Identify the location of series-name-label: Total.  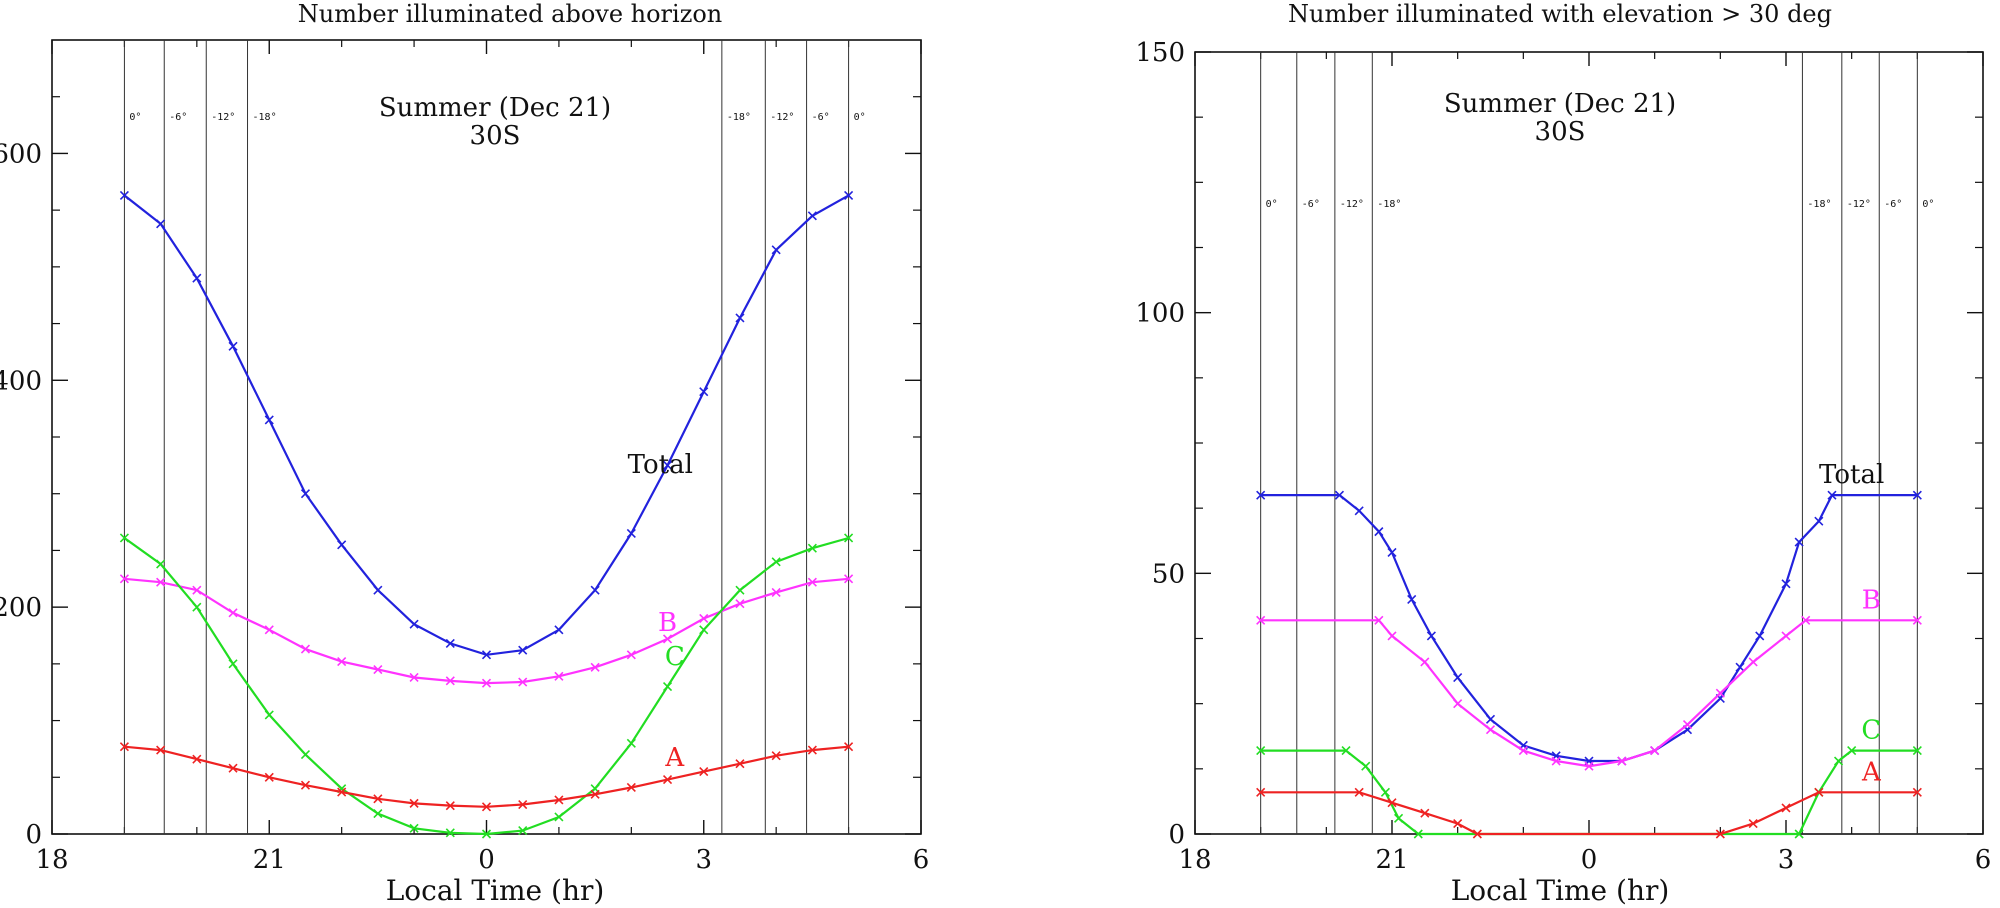
(1851, 475).